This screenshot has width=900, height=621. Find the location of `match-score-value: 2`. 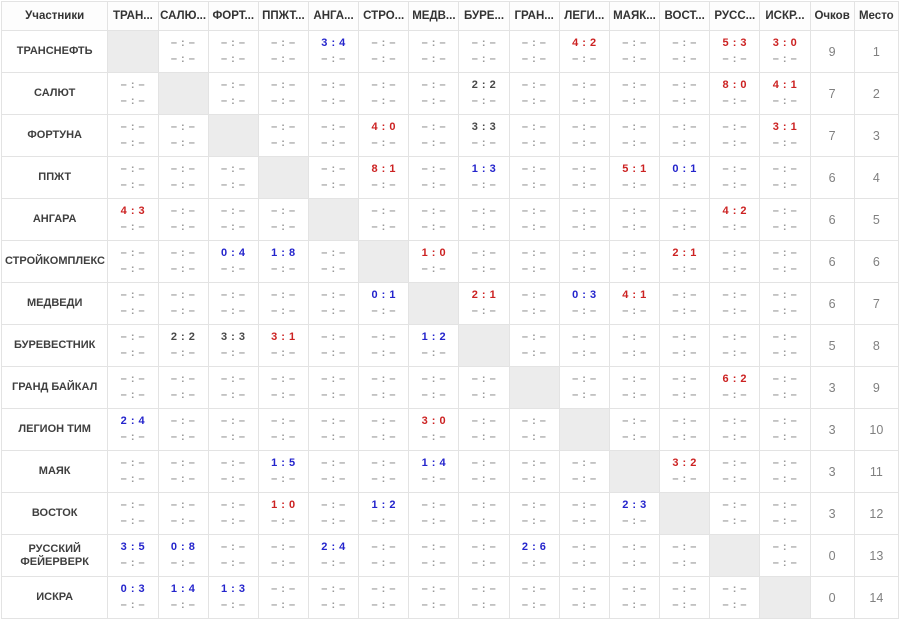

match-score-value: 2 is located at coordinates (484, 85).